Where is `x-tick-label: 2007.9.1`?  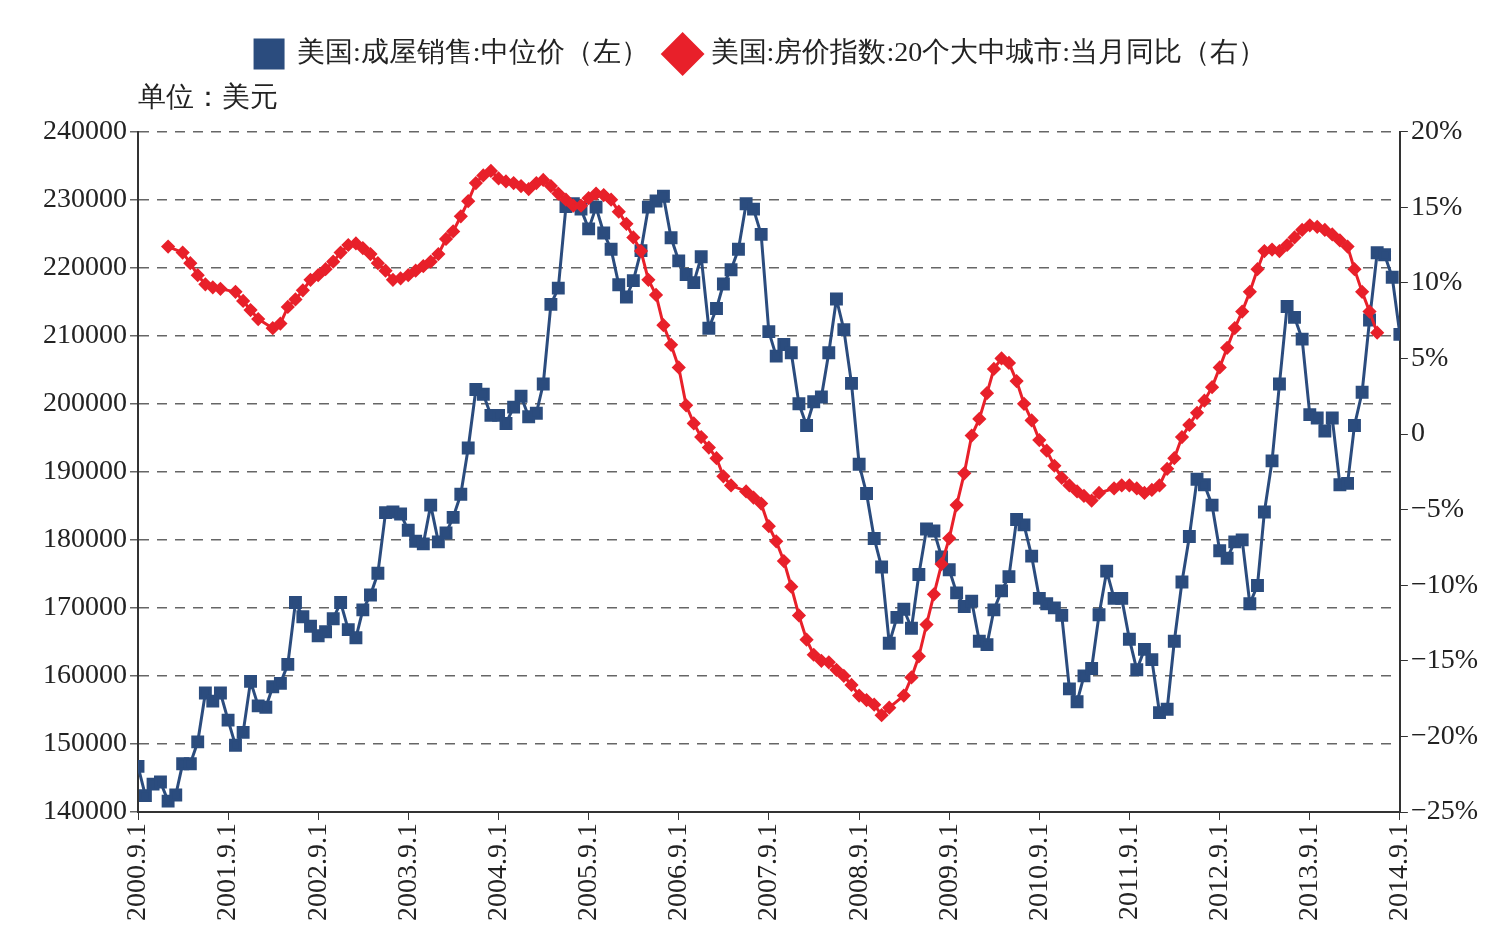
x-tick-label: 2007.9.1 is located at coordinates (767, 872).